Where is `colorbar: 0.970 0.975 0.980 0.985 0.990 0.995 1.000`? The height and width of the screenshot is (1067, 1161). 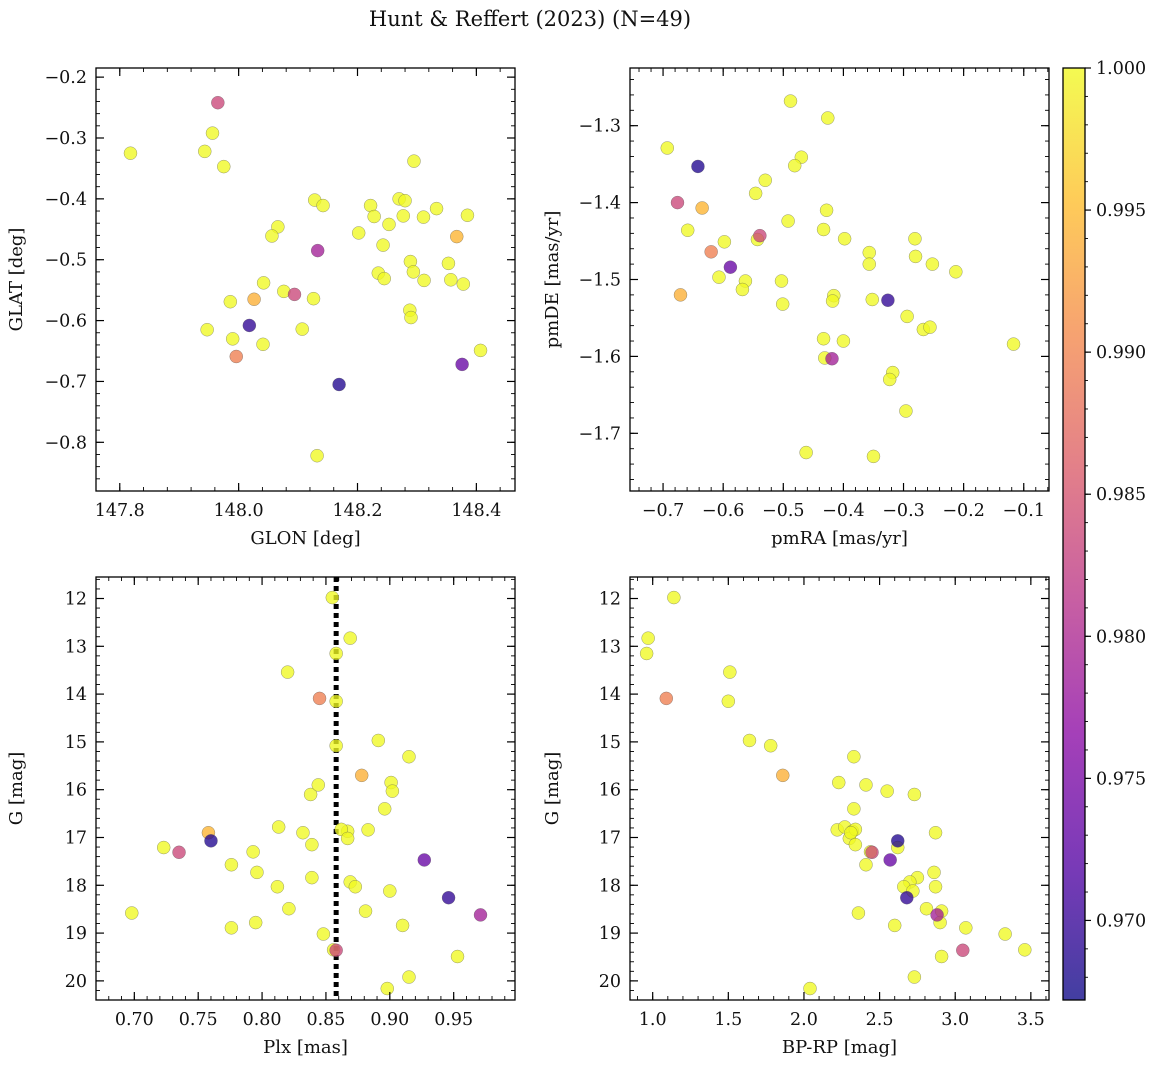
colorbar: 0.970 0.975 0.980 0.985 0.990 0.995 1.000 is located at coordinates (1104, 530).